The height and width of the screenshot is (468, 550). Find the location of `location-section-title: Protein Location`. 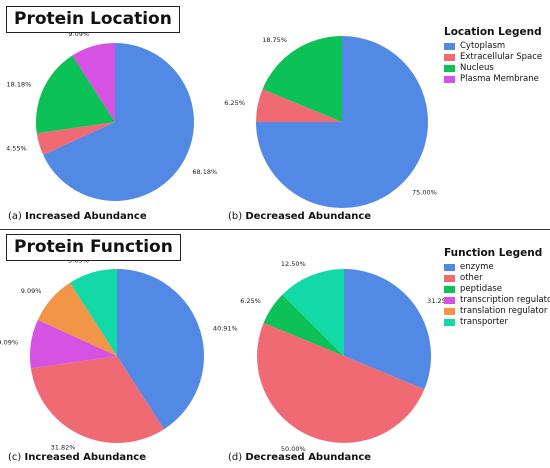

location-section-title: Protein Location is located at coordinates (93, 19).